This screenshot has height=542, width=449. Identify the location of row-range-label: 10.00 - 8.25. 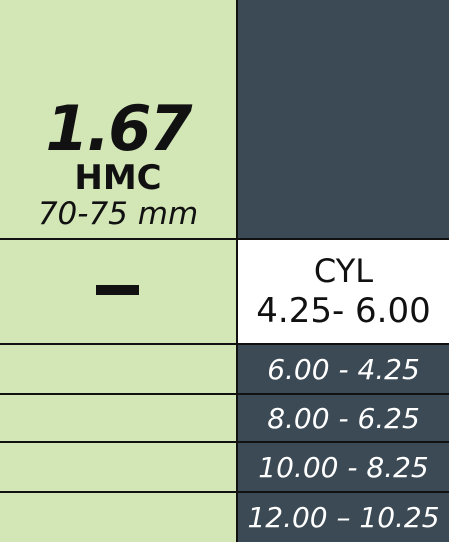
(343, 467).